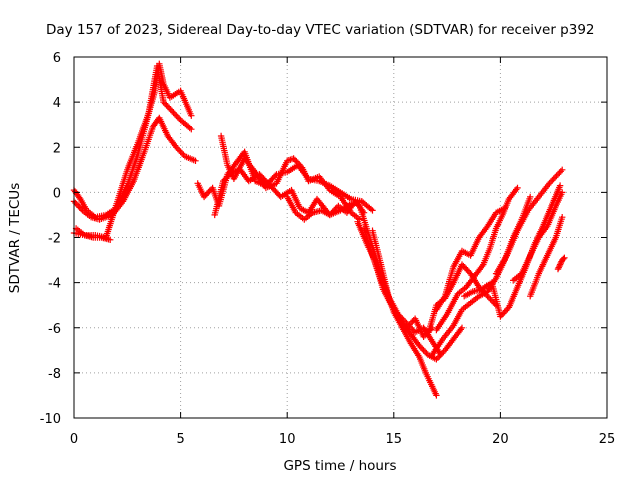 The height and width of the screenshot is (480, 640). I want to click on series-19-markers, so click(538, 236).